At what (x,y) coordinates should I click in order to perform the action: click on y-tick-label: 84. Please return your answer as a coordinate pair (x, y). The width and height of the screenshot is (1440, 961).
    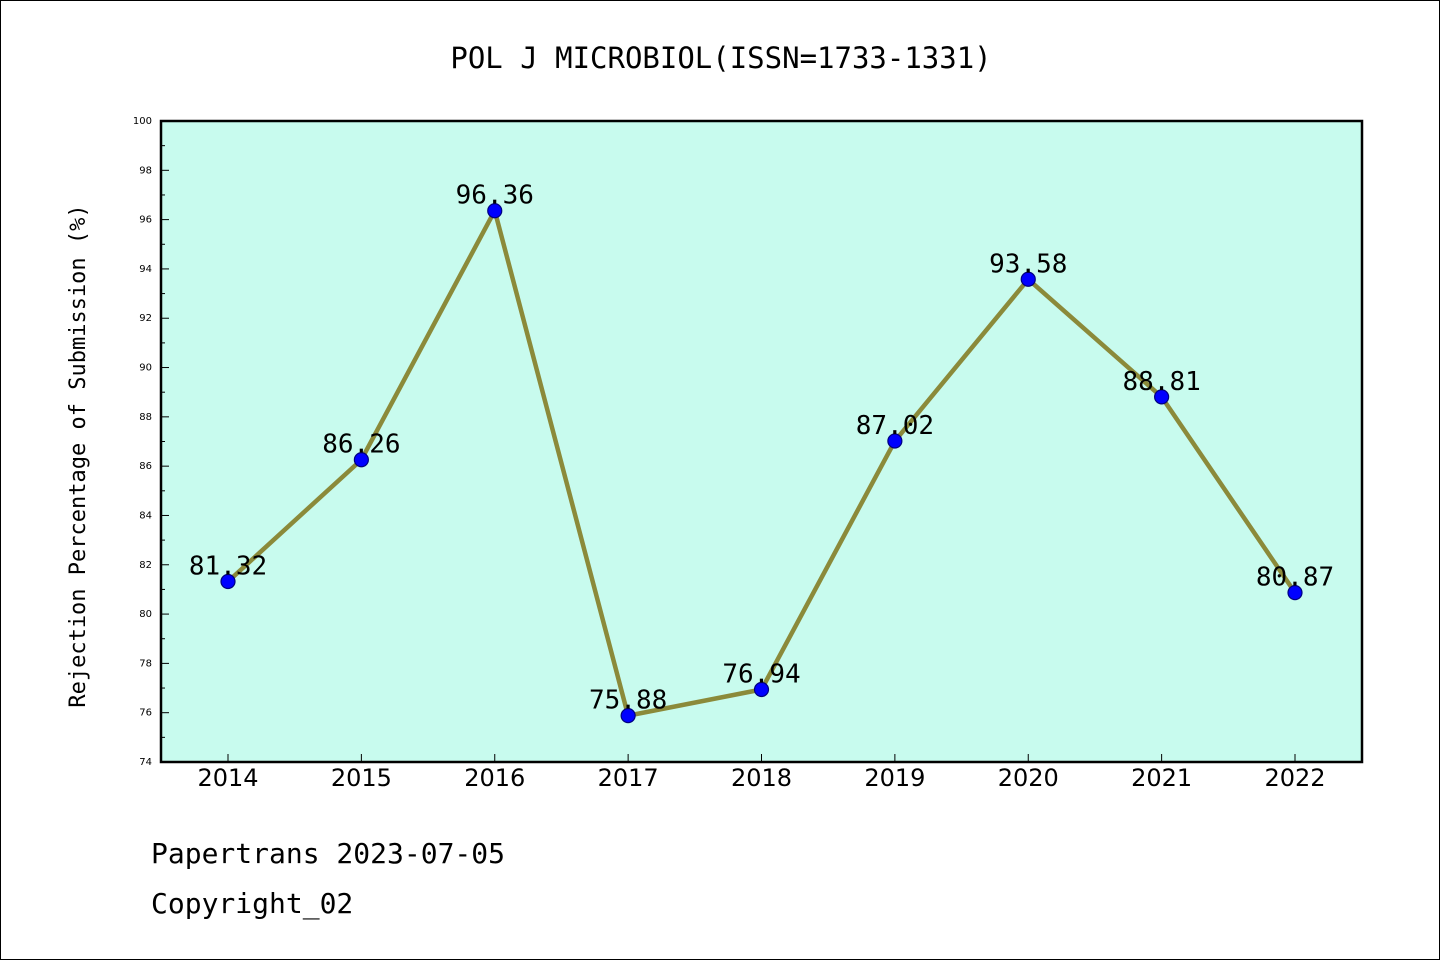
    Looking at the image, I should click on (145, 515).